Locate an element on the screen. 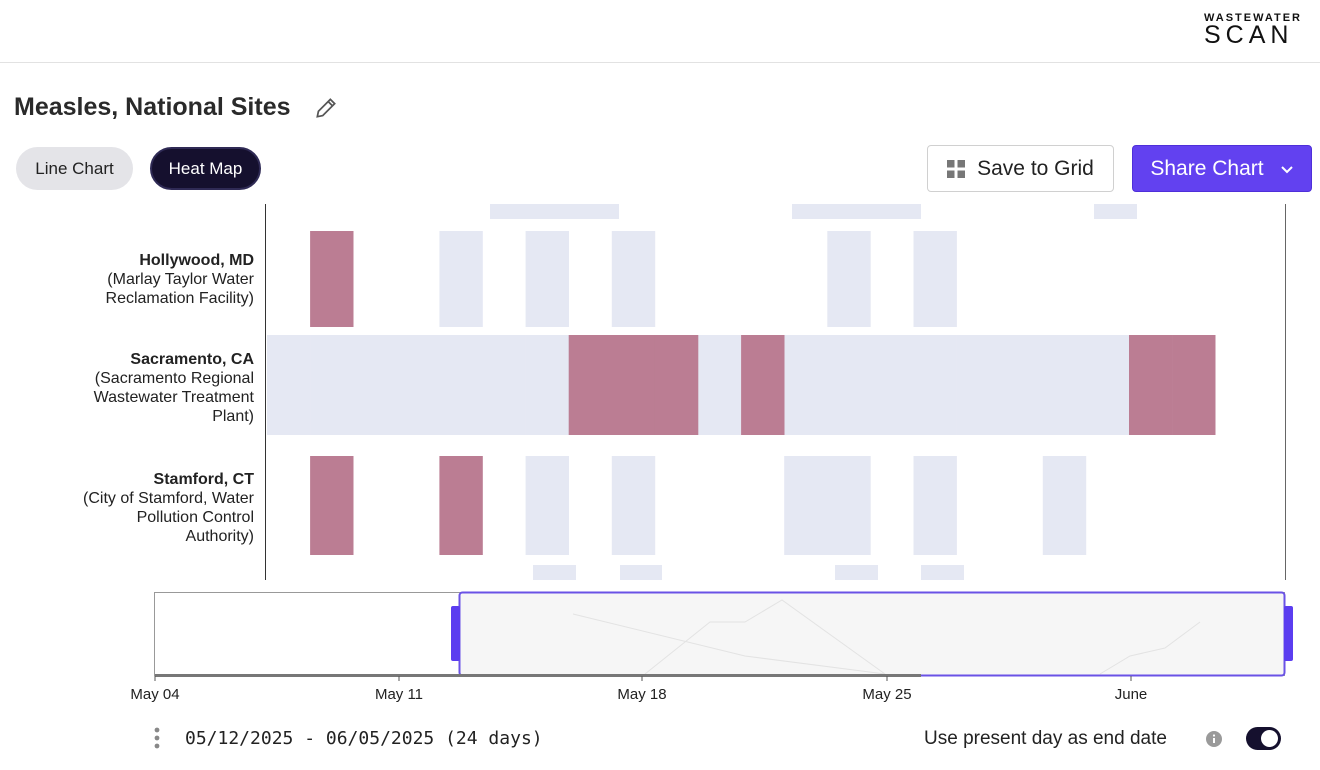 This screenshot has height=770, width=1320. brush-left-handle is located at coordinates (455, 633).